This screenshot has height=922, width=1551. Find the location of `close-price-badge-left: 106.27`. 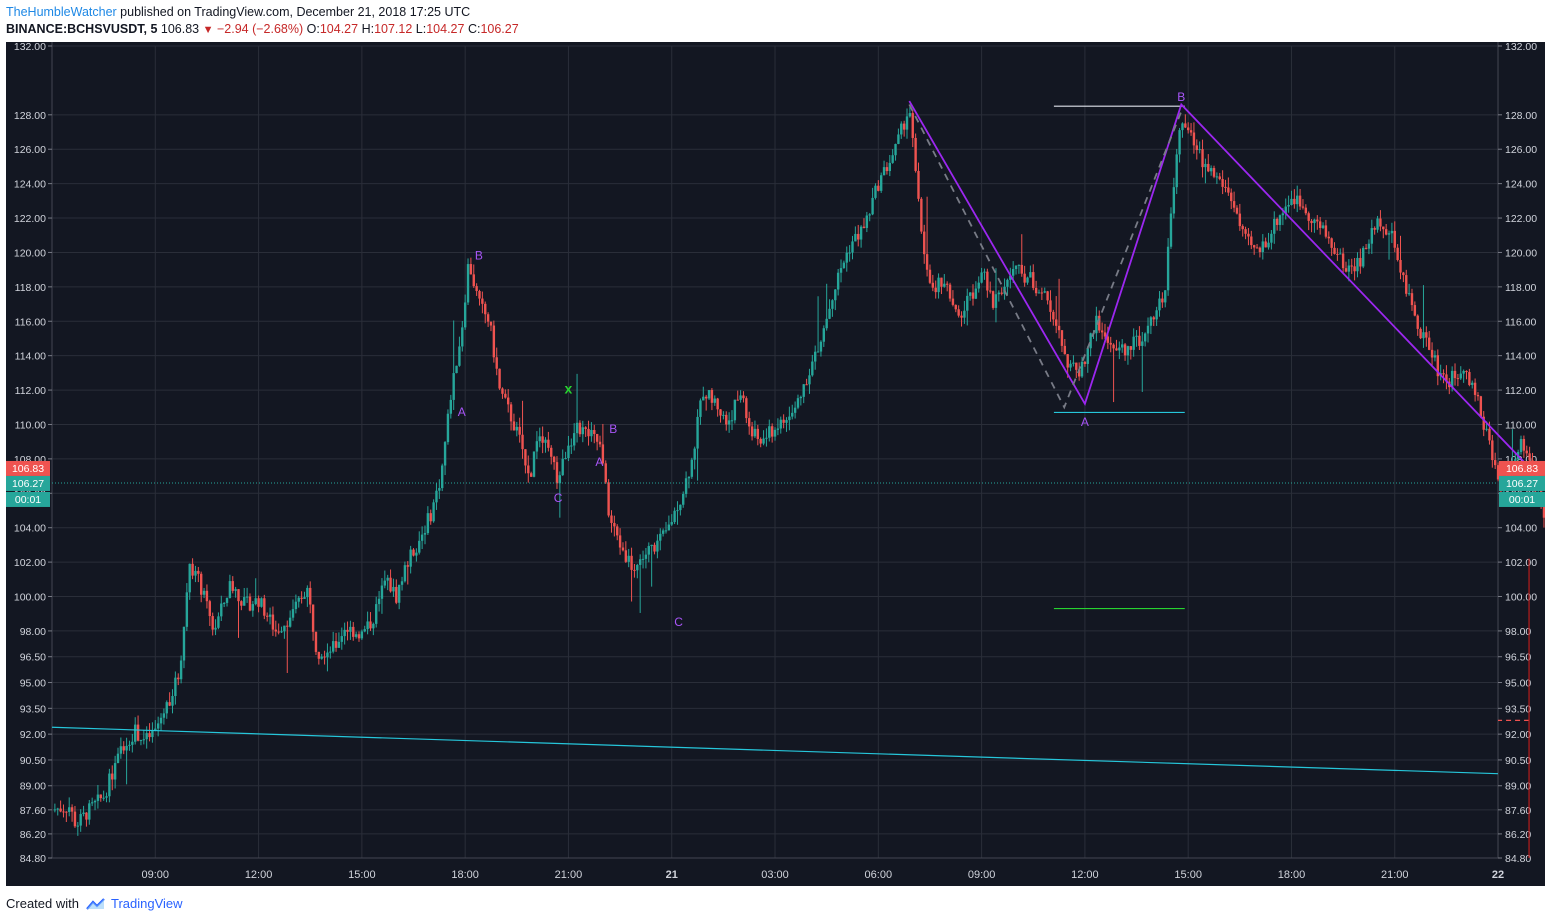

close-price-badge-left: 106.27 is located at coordinates (28, 483).